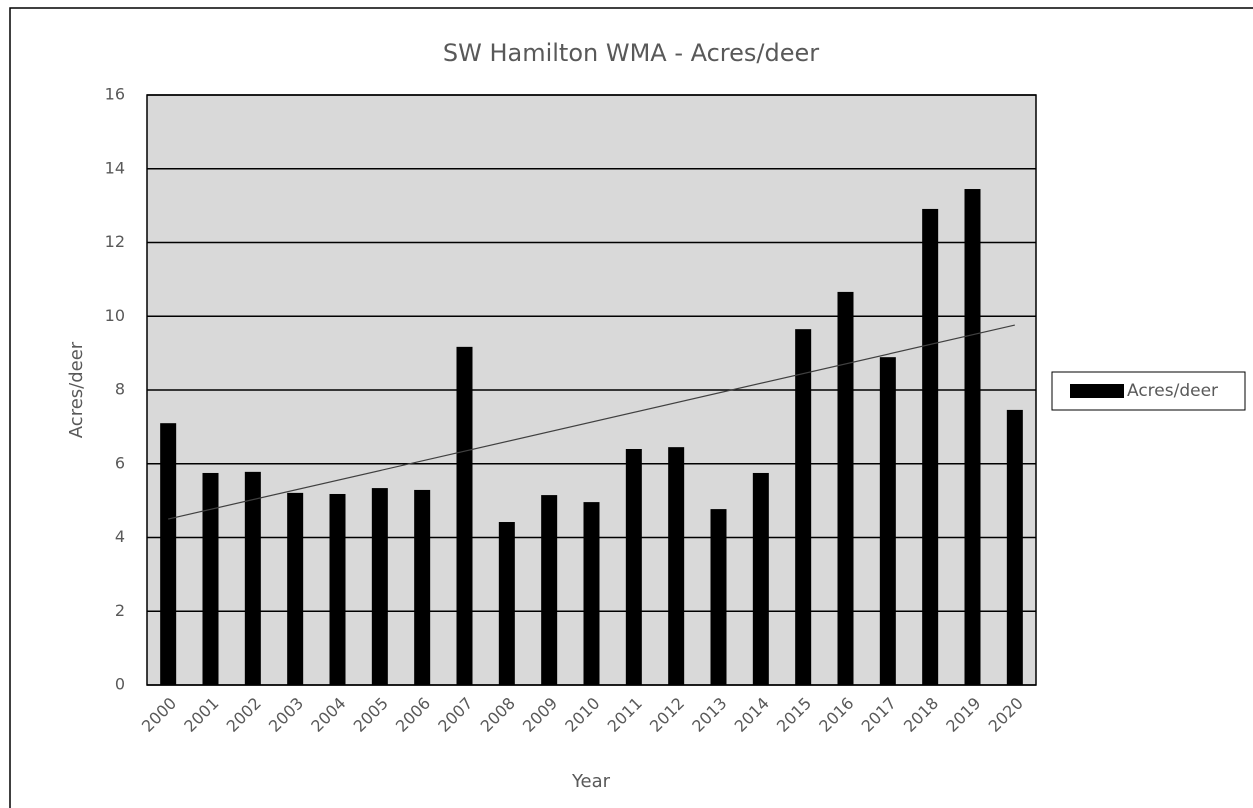 The height and width of the screenshot is (808, 1253). I want to click on legend-swatch, so click(1097, 391).